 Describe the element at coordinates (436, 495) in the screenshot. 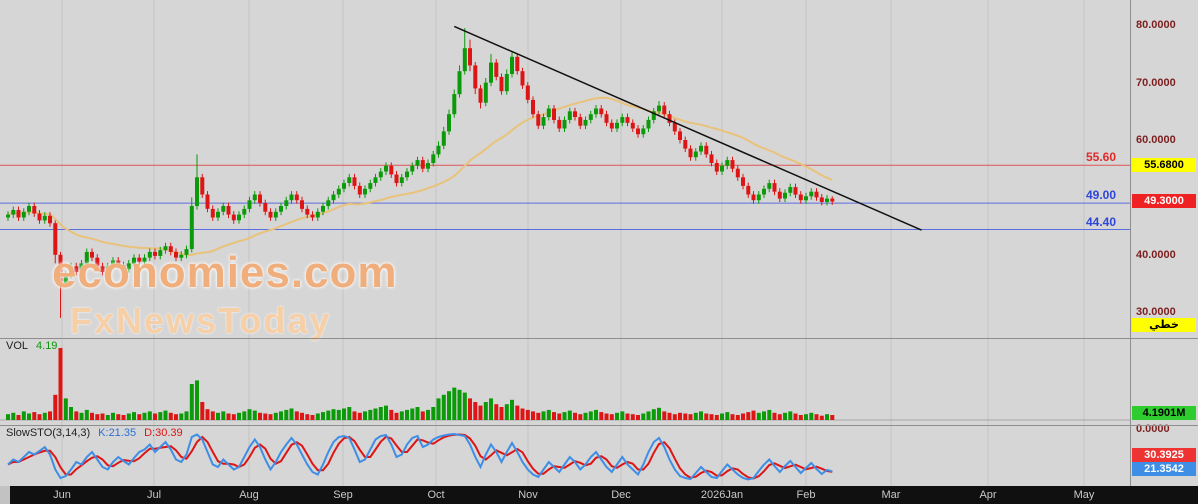

I see `time-tick-label: Oct` at that location.